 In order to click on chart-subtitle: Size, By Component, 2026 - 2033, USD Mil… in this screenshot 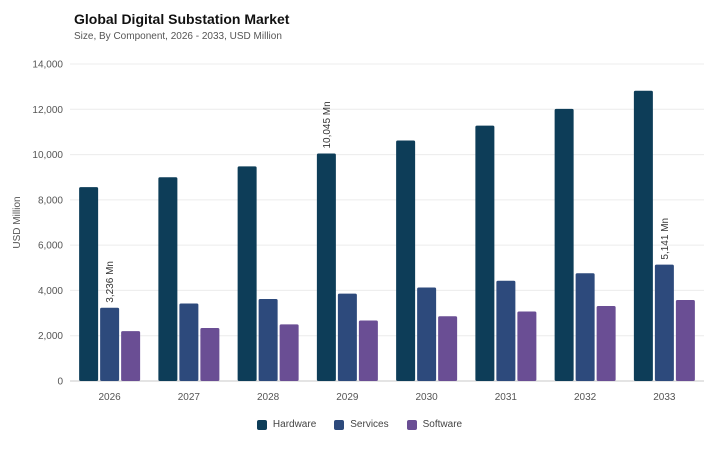, I will do `click(178, 36)`.